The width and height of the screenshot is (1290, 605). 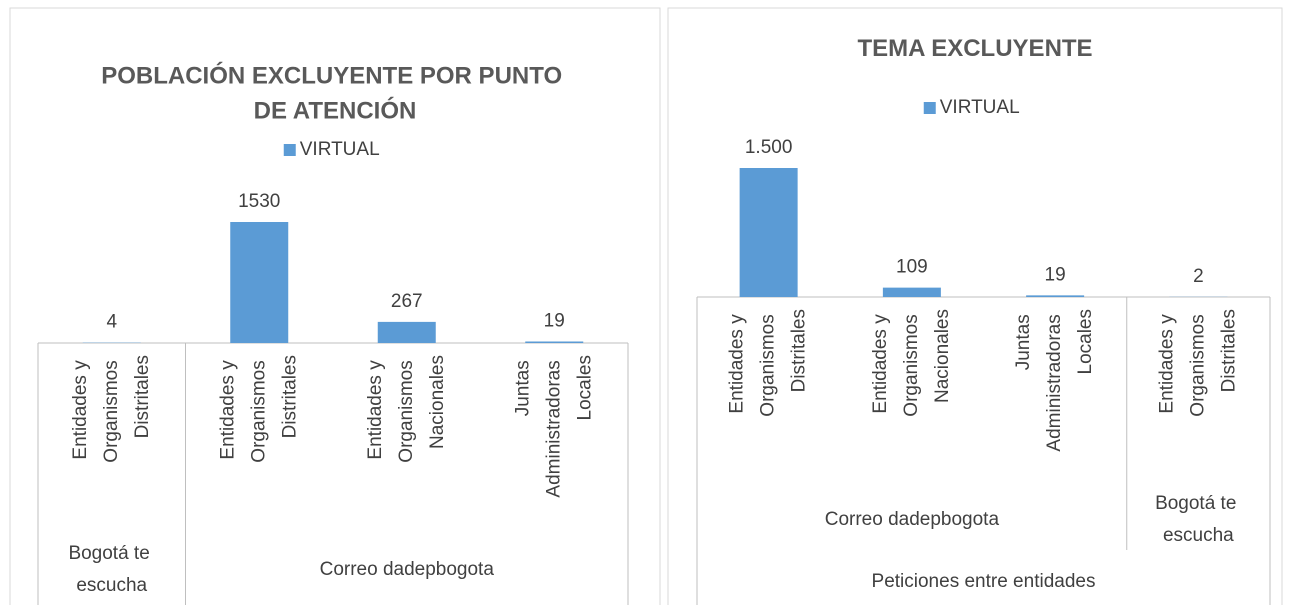 What do you see at coordinates (912, 267) in the screenshot?
I see `data-label: 109` at bounding box center [912, 267].